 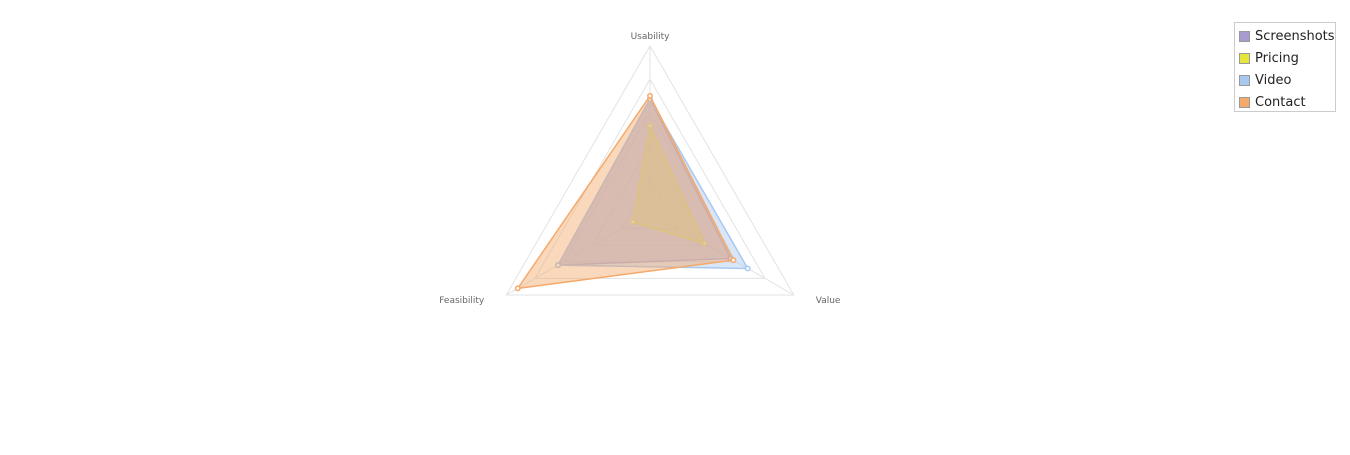 I want to click on legend-label: Contact, so click(x=1280, y=102).